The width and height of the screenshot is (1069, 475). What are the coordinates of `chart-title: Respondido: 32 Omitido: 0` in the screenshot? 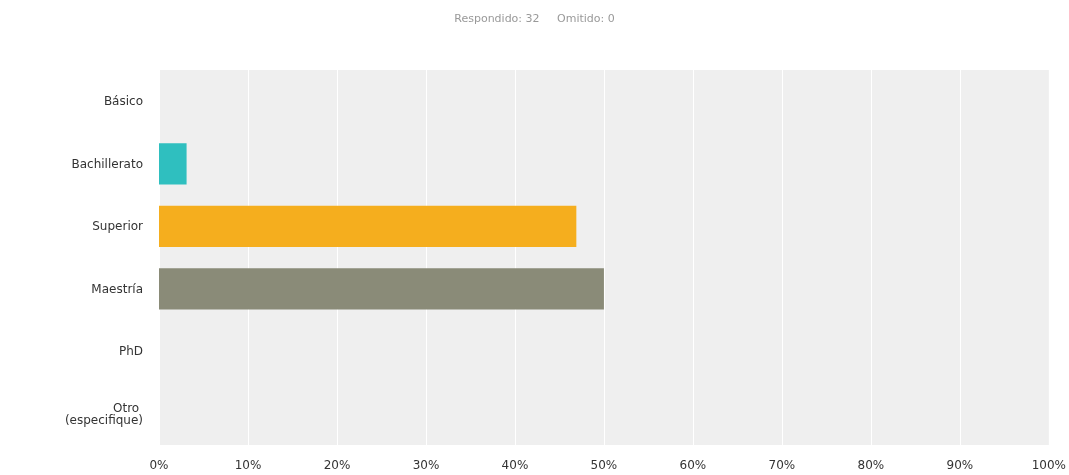 It's located at (534, 18).